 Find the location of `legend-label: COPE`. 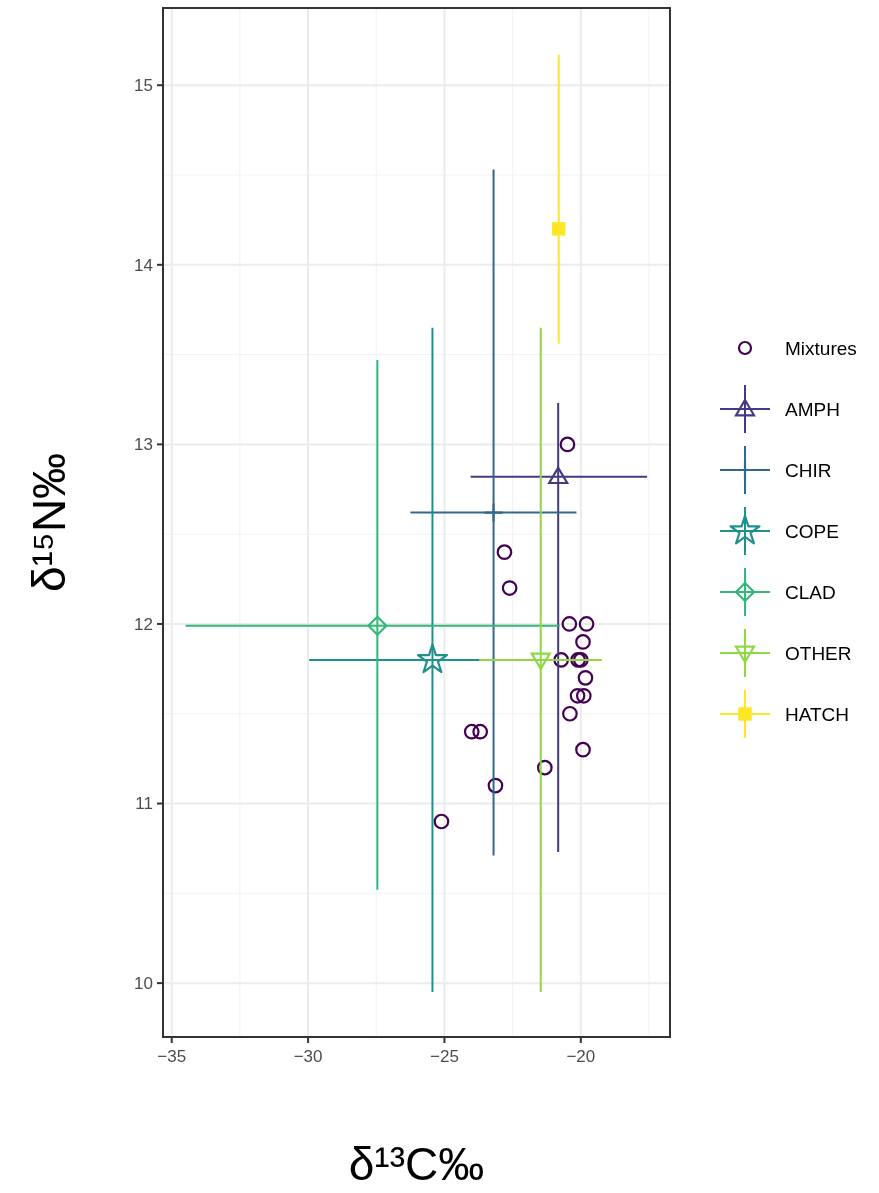

legend-label: COPE is located at coordinates (812, 531).